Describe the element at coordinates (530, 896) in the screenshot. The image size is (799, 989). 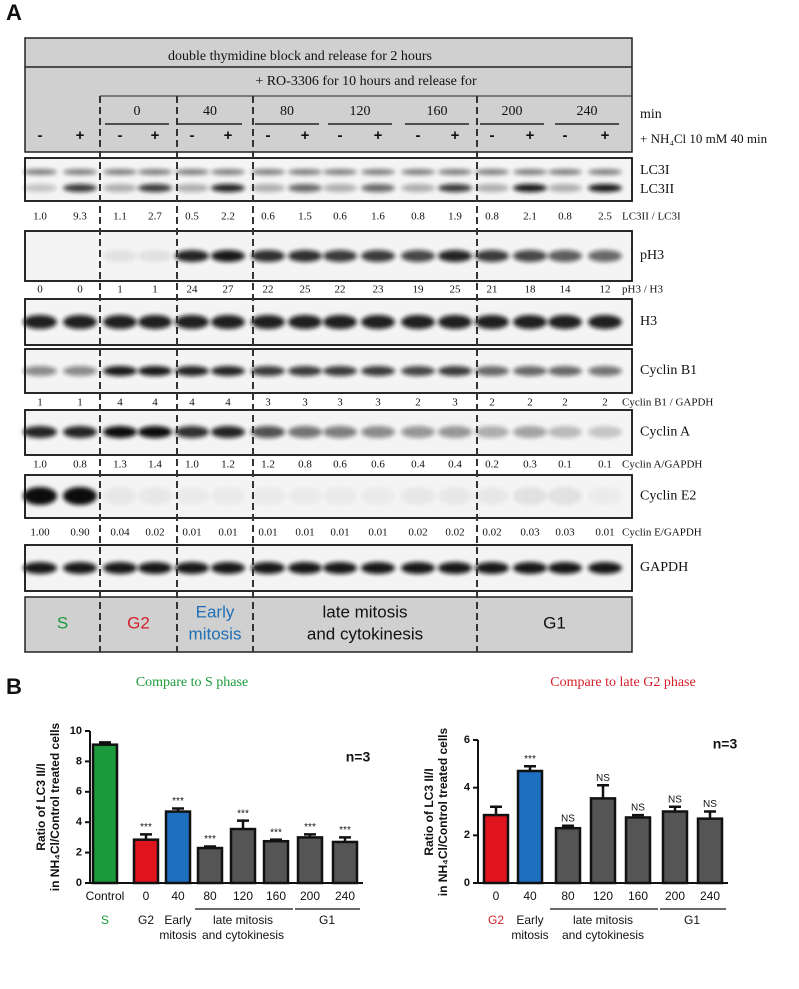
I see `x-tick-label: 40` at that location.